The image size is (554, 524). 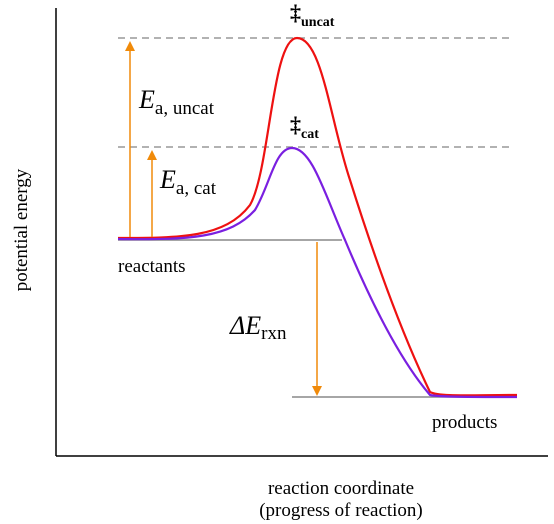 What do you see at coordinates (464, 422) in the screenshot?
I see `products-label: products` at bounding box center [464, 422].